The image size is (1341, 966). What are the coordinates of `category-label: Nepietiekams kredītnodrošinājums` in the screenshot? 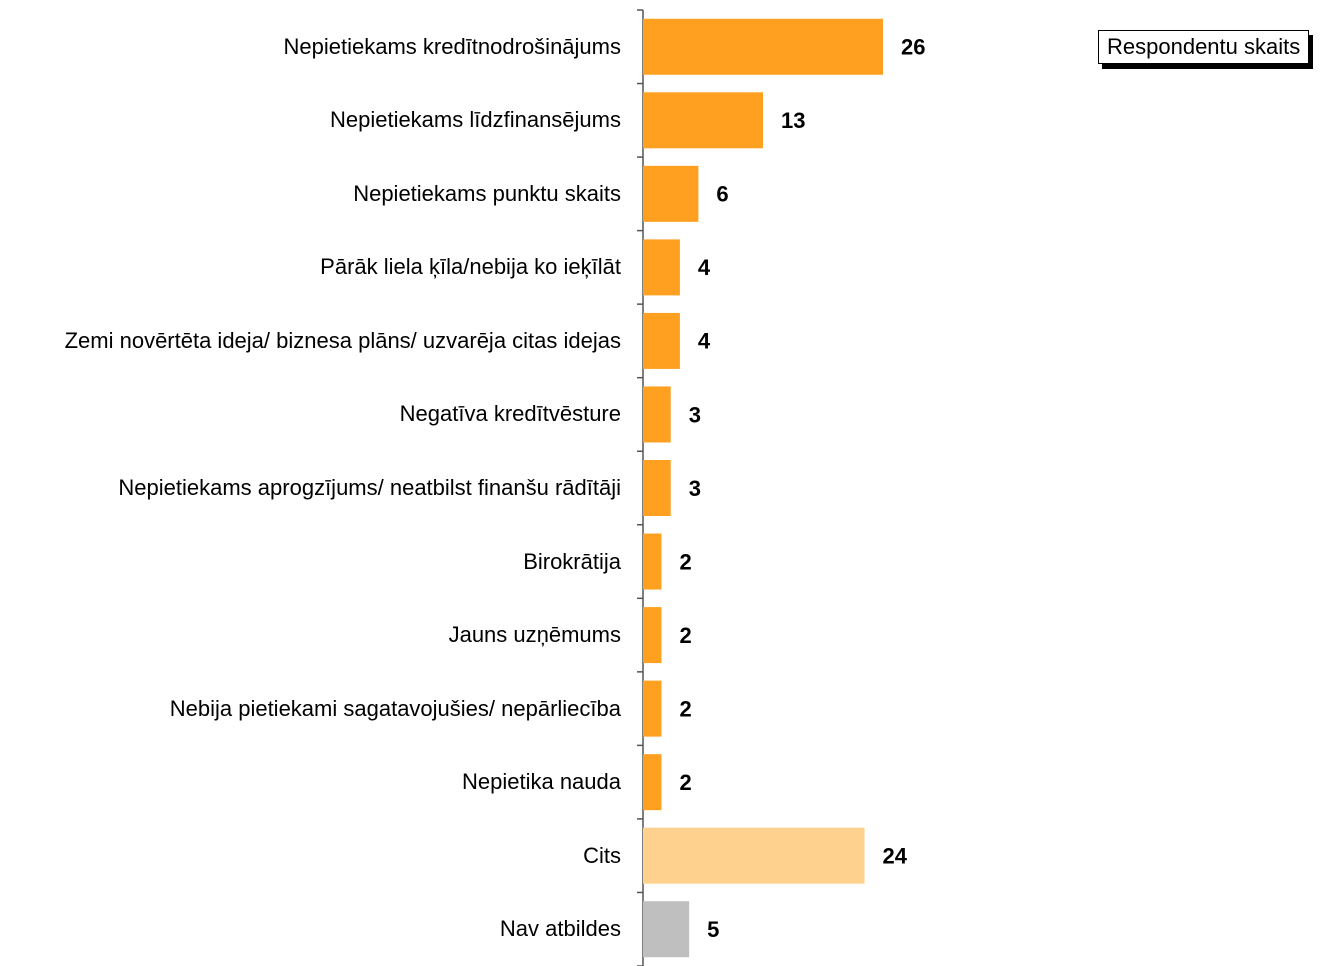 It's located at (452, 46).